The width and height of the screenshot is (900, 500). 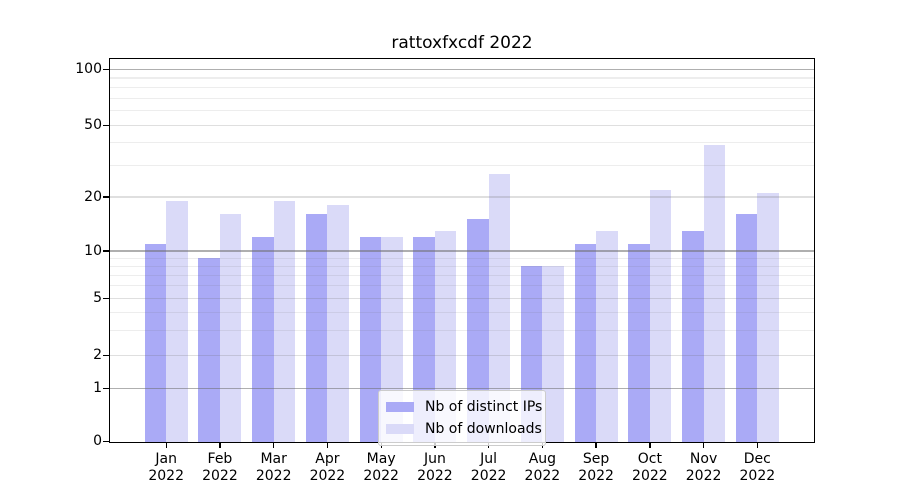 I want to click on y-tick-label-100: 100, so click(x=88, y=69).